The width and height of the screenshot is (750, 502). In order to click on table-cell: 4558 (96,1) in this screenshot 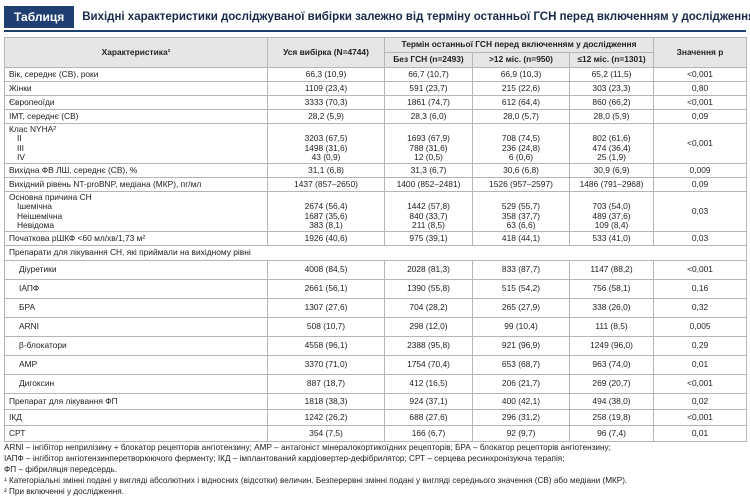, I will do `click(326, 346)`.